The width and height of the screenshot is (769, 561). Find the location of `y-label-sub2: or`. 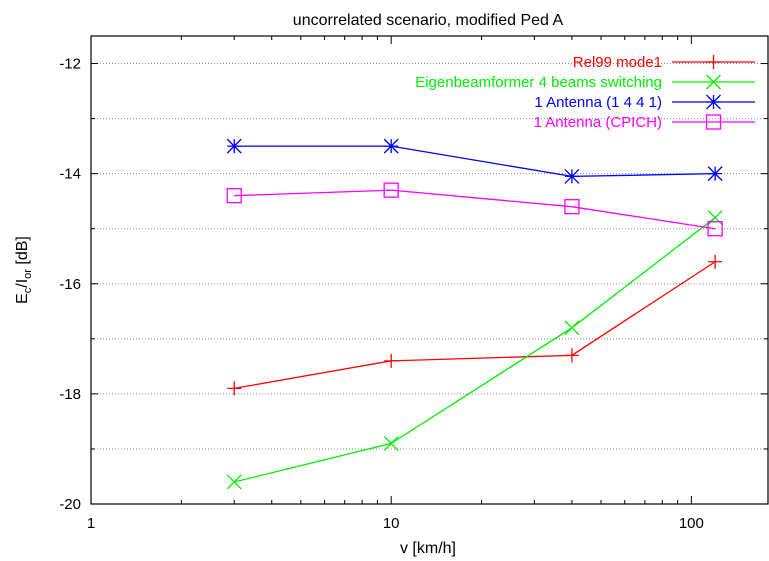

y-label-sub2: or is located at coordinates (28, 274).